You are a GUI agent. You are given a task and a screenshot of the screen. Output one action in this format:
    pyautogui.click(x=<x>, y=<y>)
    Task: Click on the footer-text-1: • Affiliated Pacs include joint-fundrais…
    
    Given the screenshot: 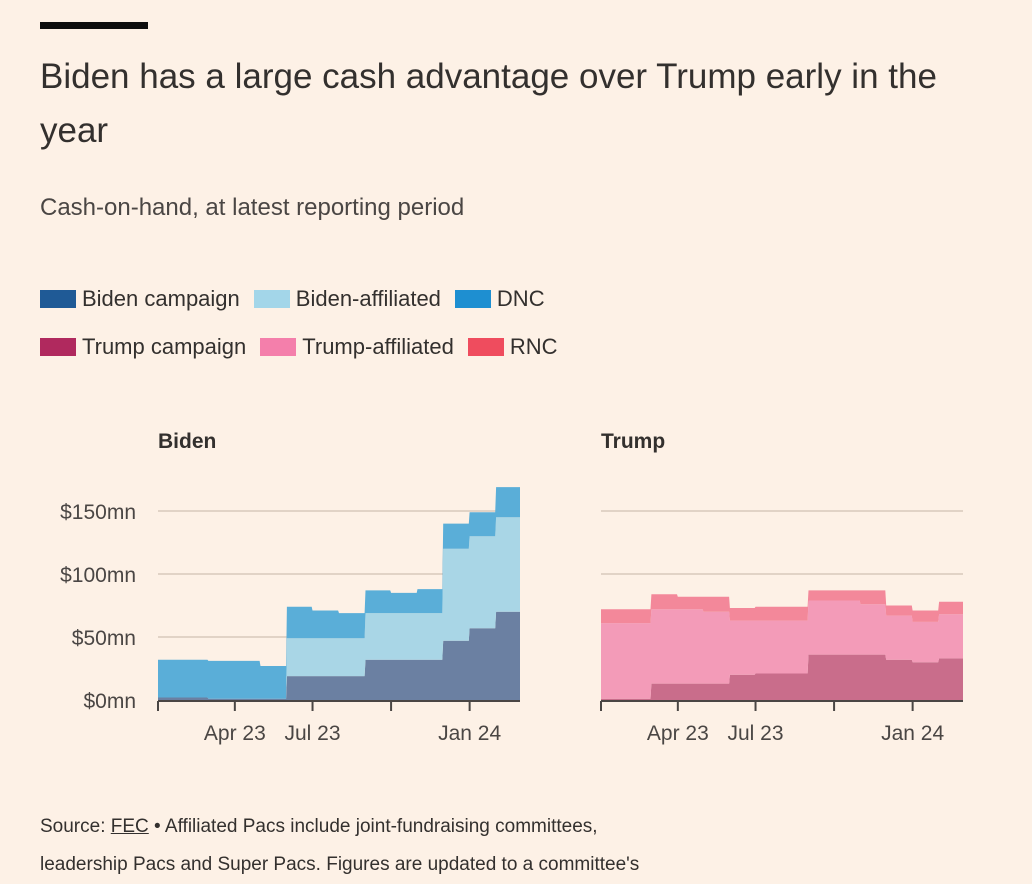 What is the action you would take?
    pyautogui.click(x=373, y=826)
    